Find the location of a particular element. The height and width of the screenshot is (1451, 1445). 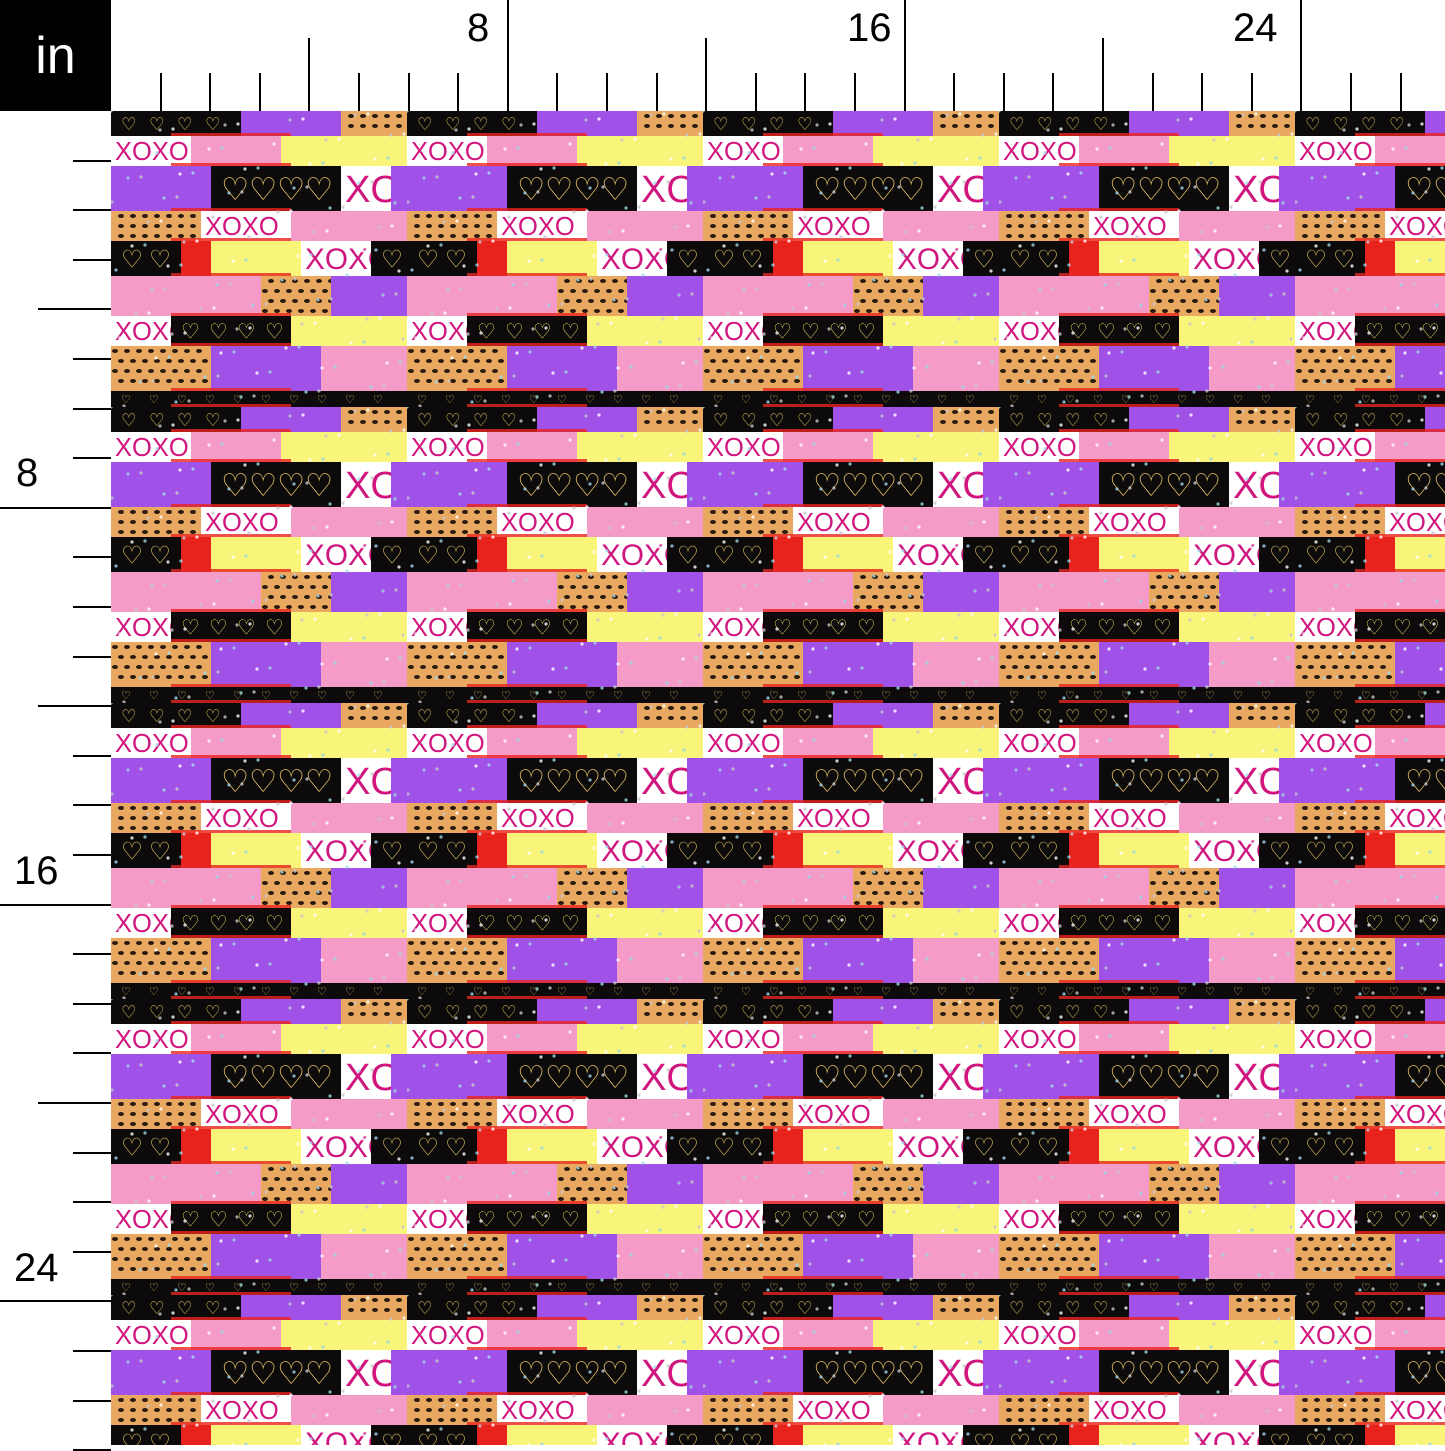

left-label-16: 16 is located at coordinates (36, 871).